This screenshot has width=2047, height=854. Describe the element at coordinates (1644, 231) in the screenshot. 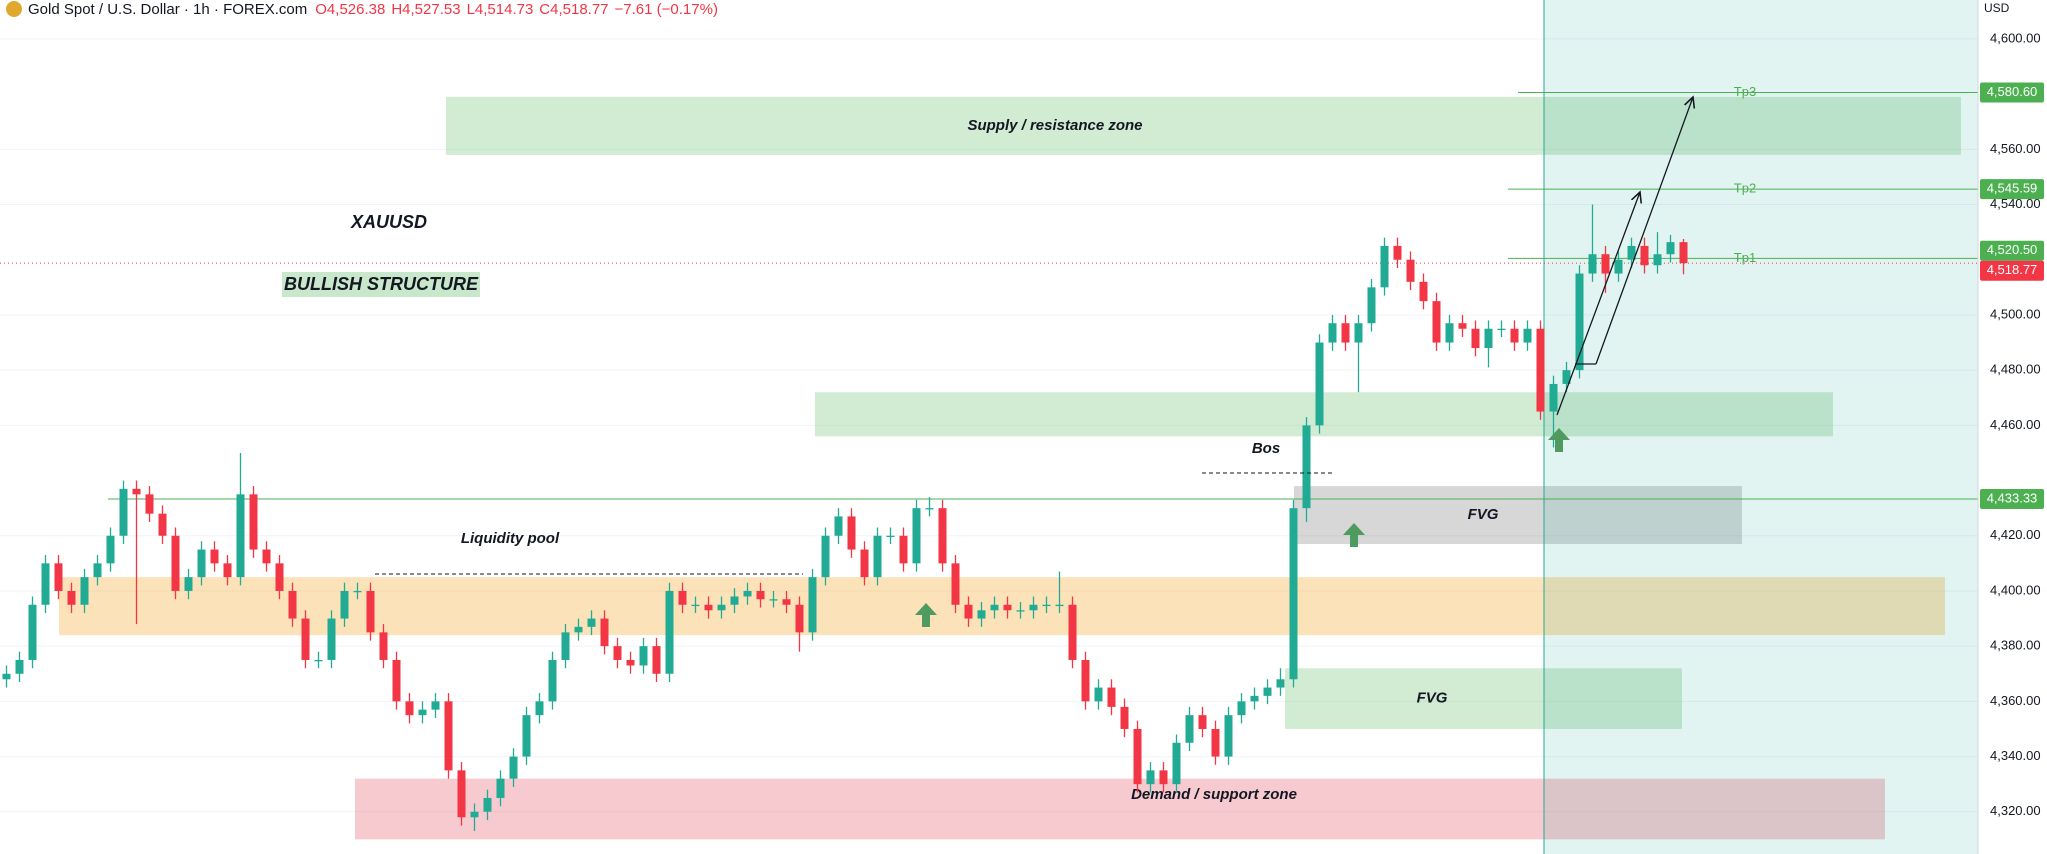

I see `projection-path` at that location.